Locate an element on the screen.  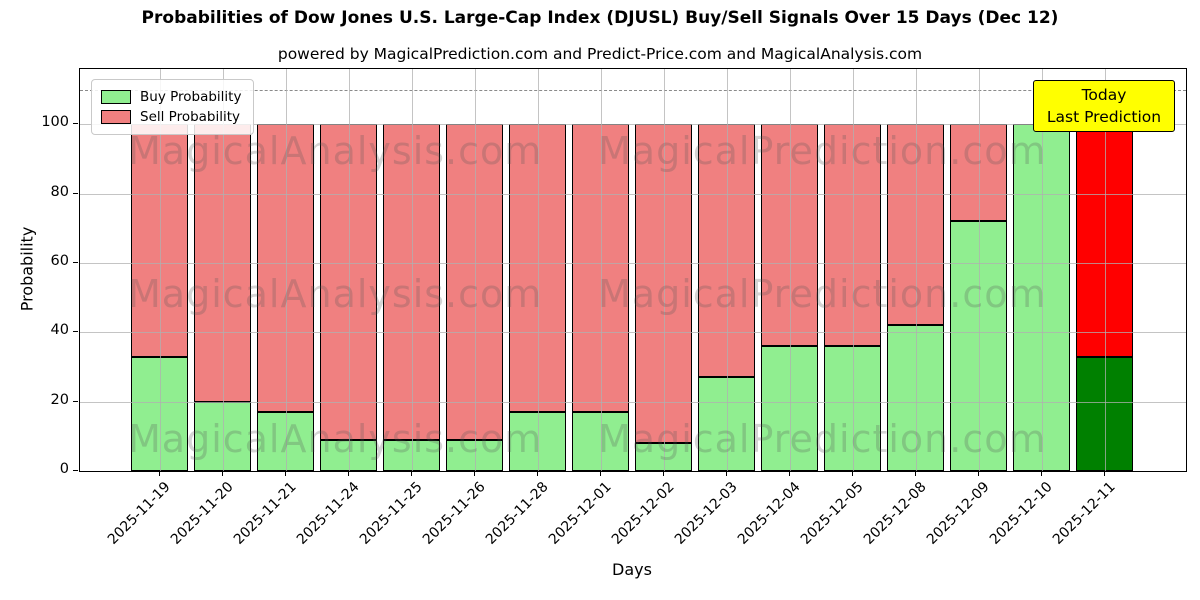
x-tick-label-text: 2025-12-11 is located at coordinates (1084, 513).